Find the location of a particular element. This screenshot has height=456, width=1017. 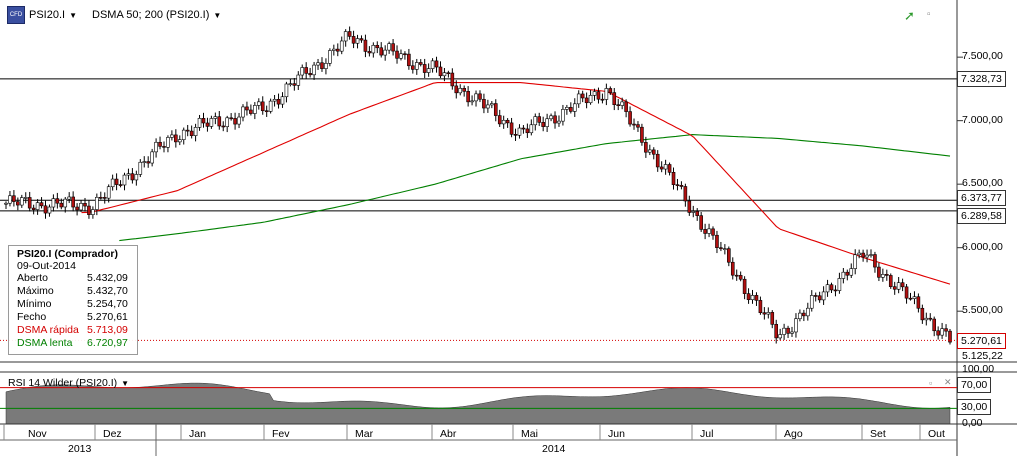

price-tick-label: 5.500,00 is located at coordinates (982, 310).